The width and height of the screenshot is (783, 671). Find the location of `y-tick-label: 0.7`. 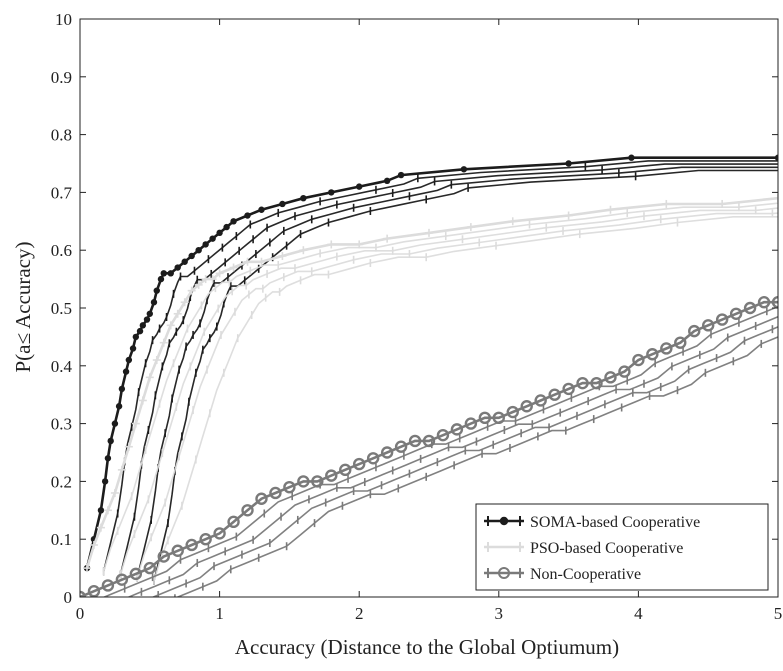

y-tick-label: 0.7 is located at coordinates (62, 192).